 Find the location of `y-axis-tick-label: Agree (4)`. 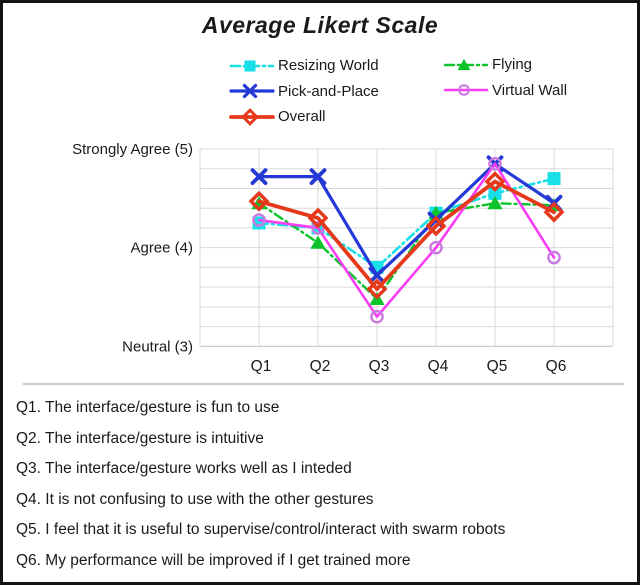

y-axis-tick-label: Agree (4) is located at coordinates (161, 248).